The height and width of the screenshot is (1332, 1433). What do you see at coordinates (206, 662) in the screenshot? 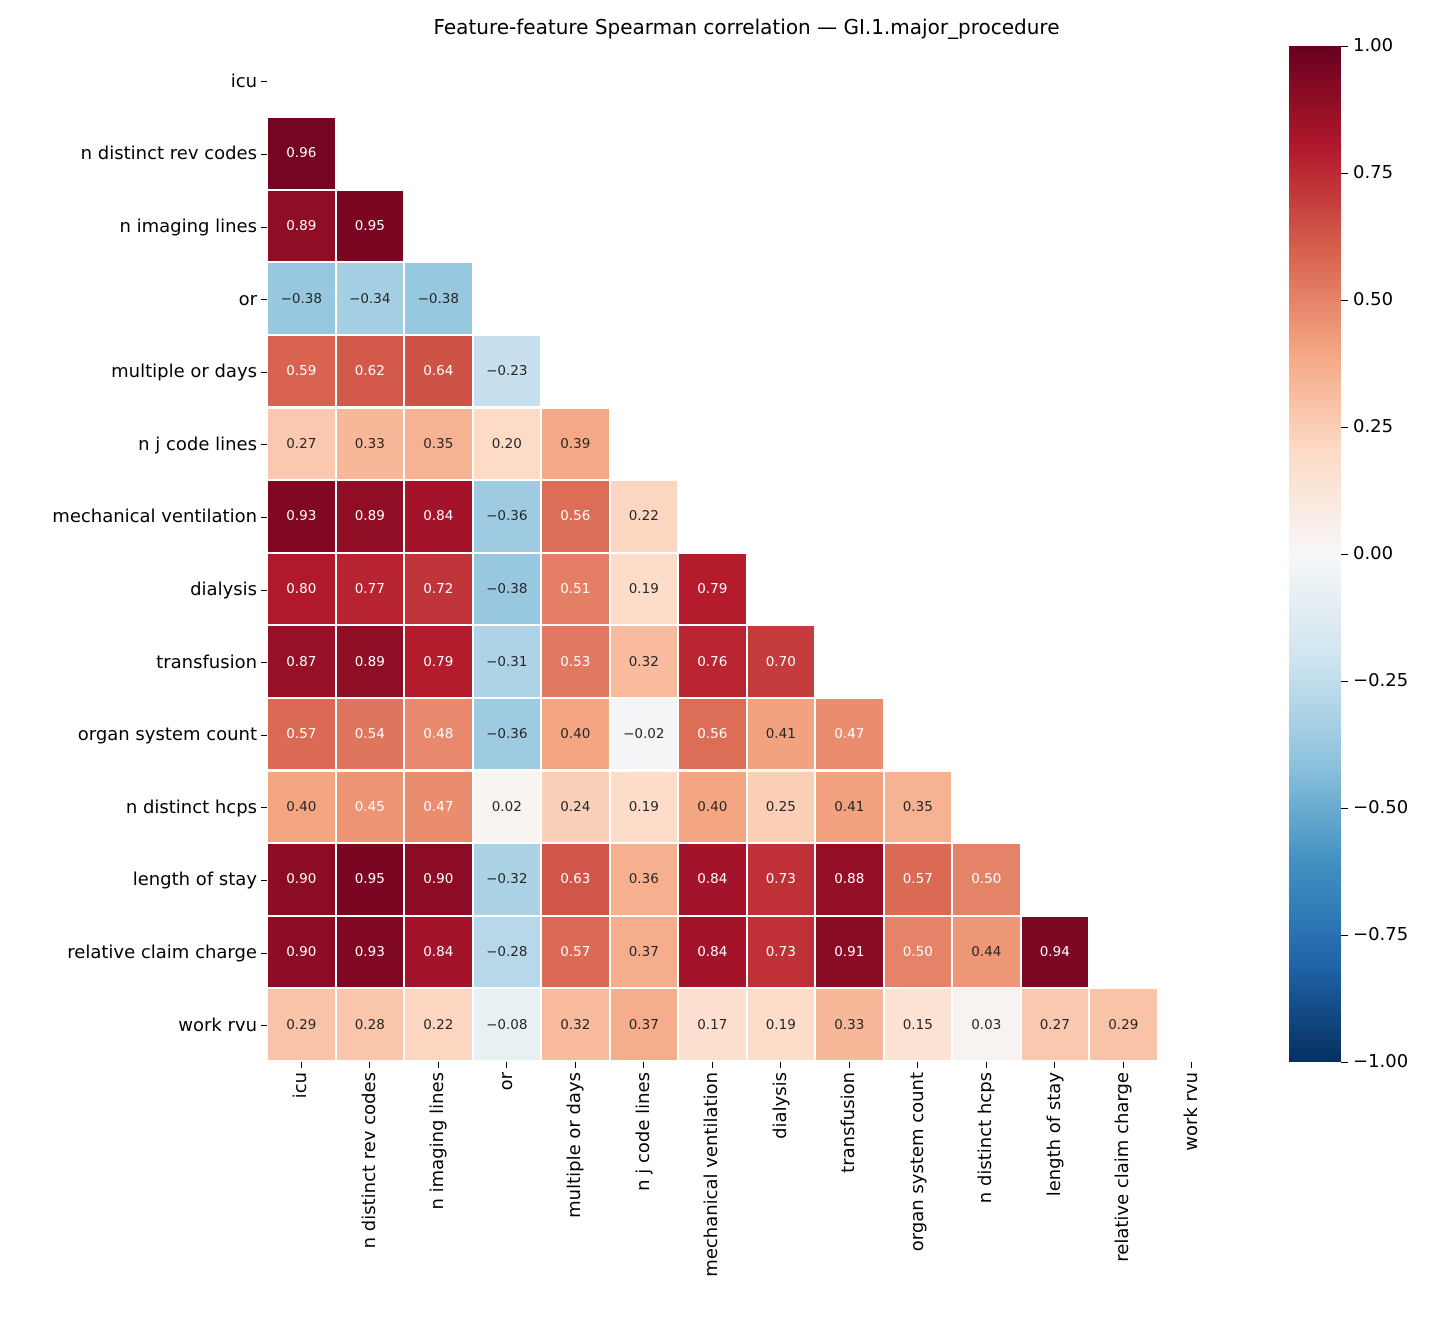
I see `y-tick-label: transfusion` at bounding box center [206, 662].